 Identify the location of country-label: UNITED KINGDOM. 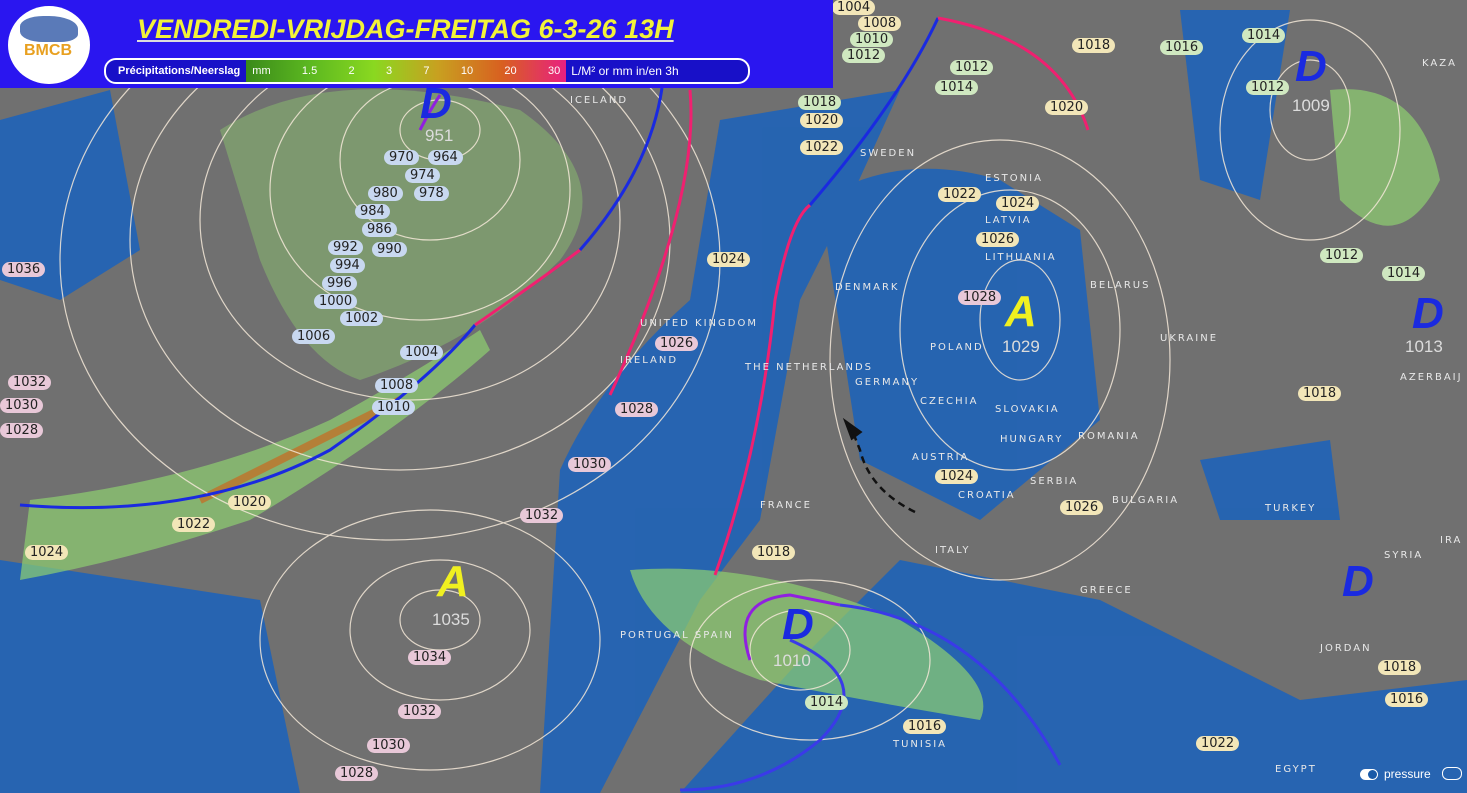
(699, 323).